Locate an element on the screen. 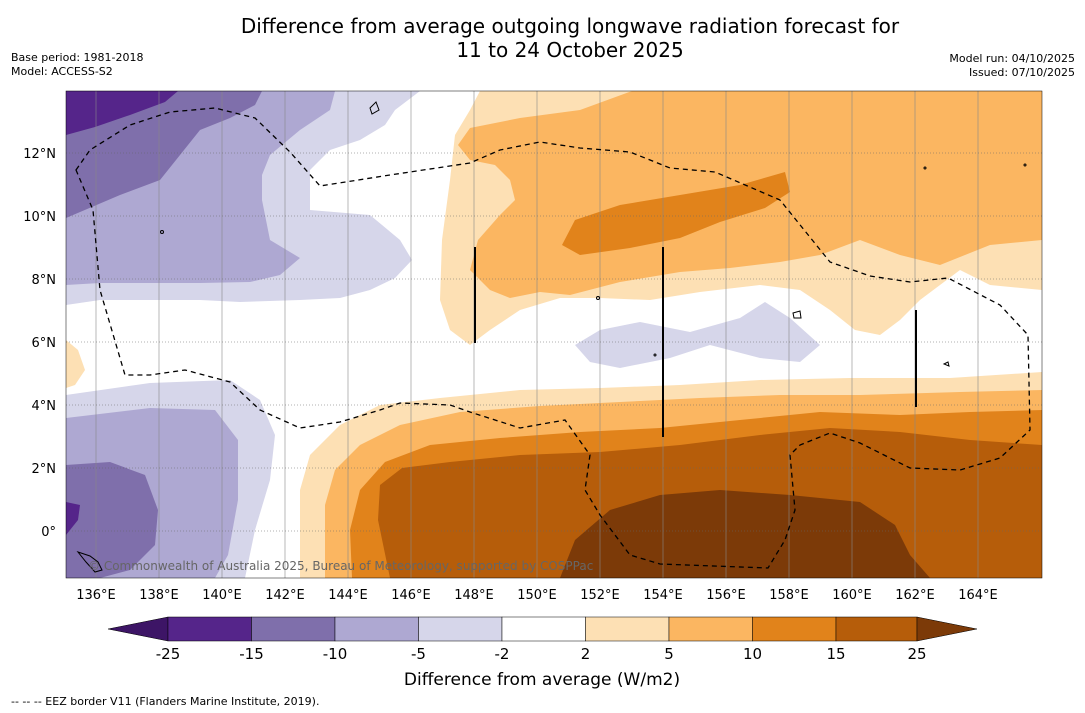  colorbar-tick: -2 is located at coordinates (502, 654).